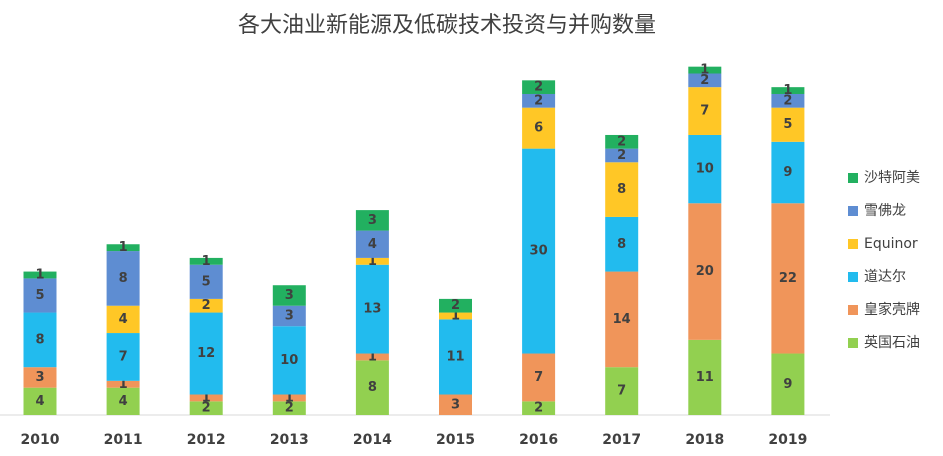 This screenshot has width=943, height=456. What do you see at coordinates (372, 440) in the screenshot?
I see `x-tick-label: 2014` at bounding box center [372, 440].